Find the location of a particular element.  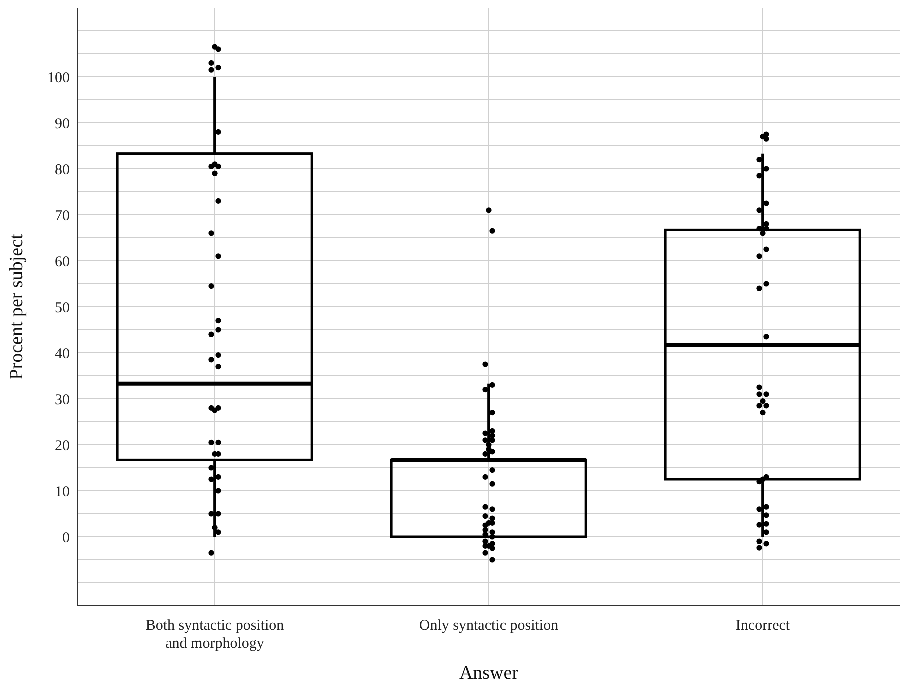

y-axis-title: Procent per subject is located at coordinates (17, 306).